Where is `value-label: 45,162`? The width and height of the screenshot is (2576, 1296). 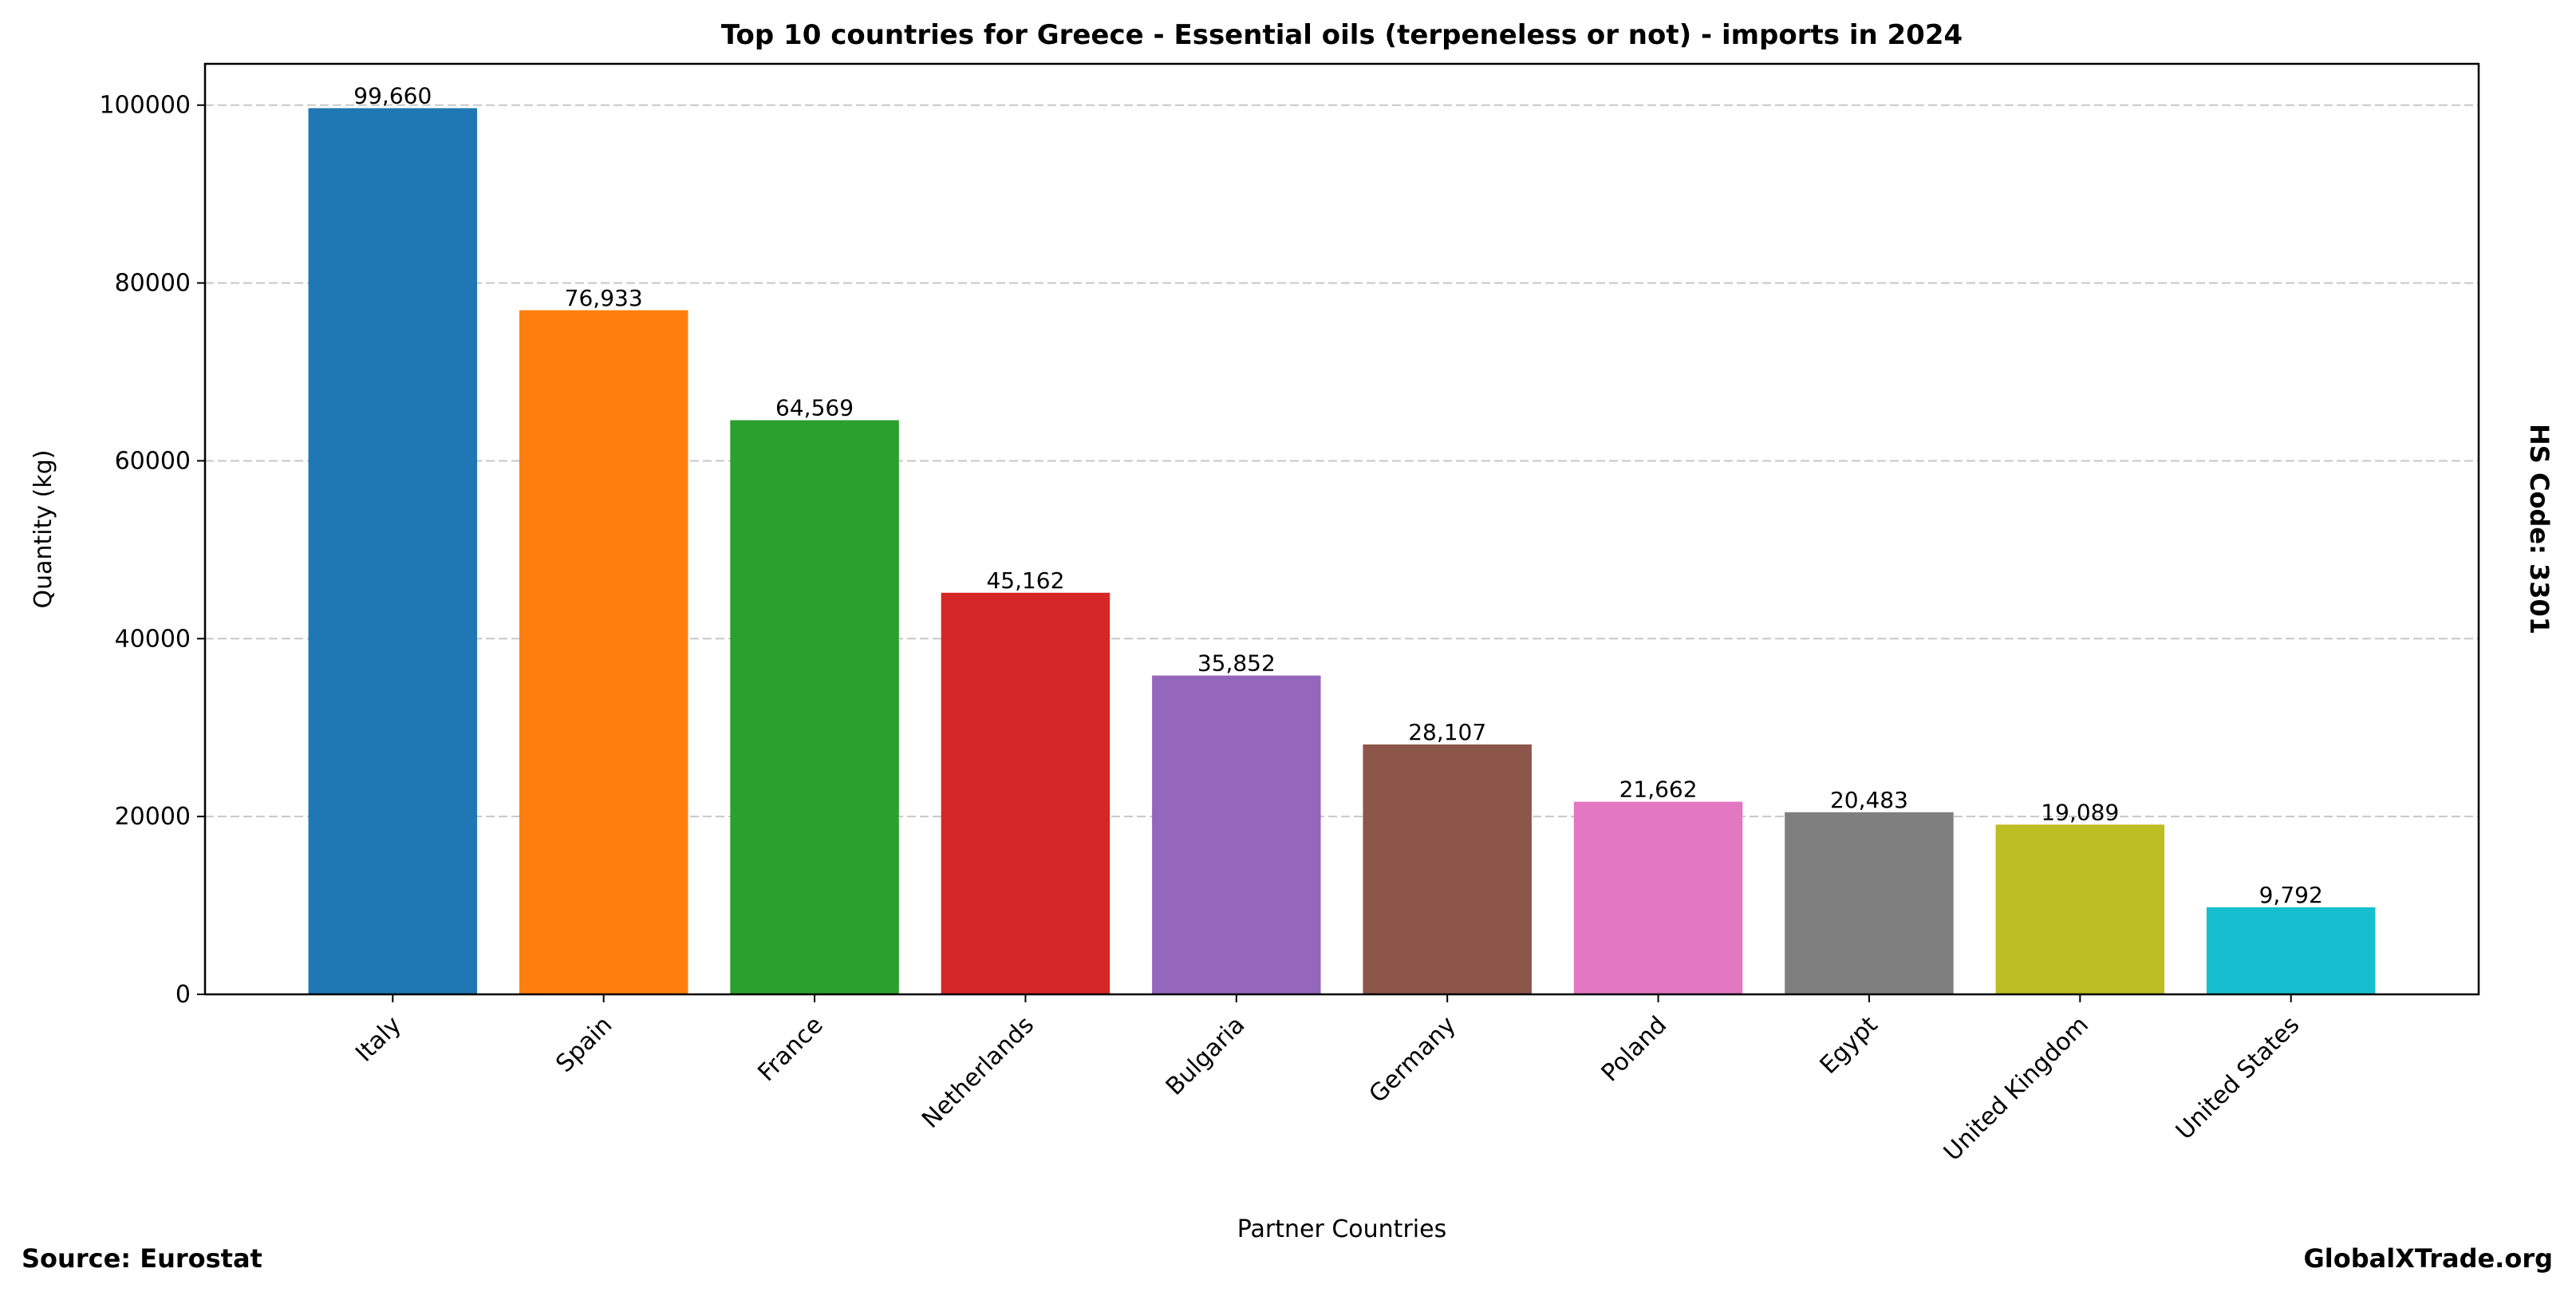
value-label: 45,162 is located at coordinates (1025, 580).